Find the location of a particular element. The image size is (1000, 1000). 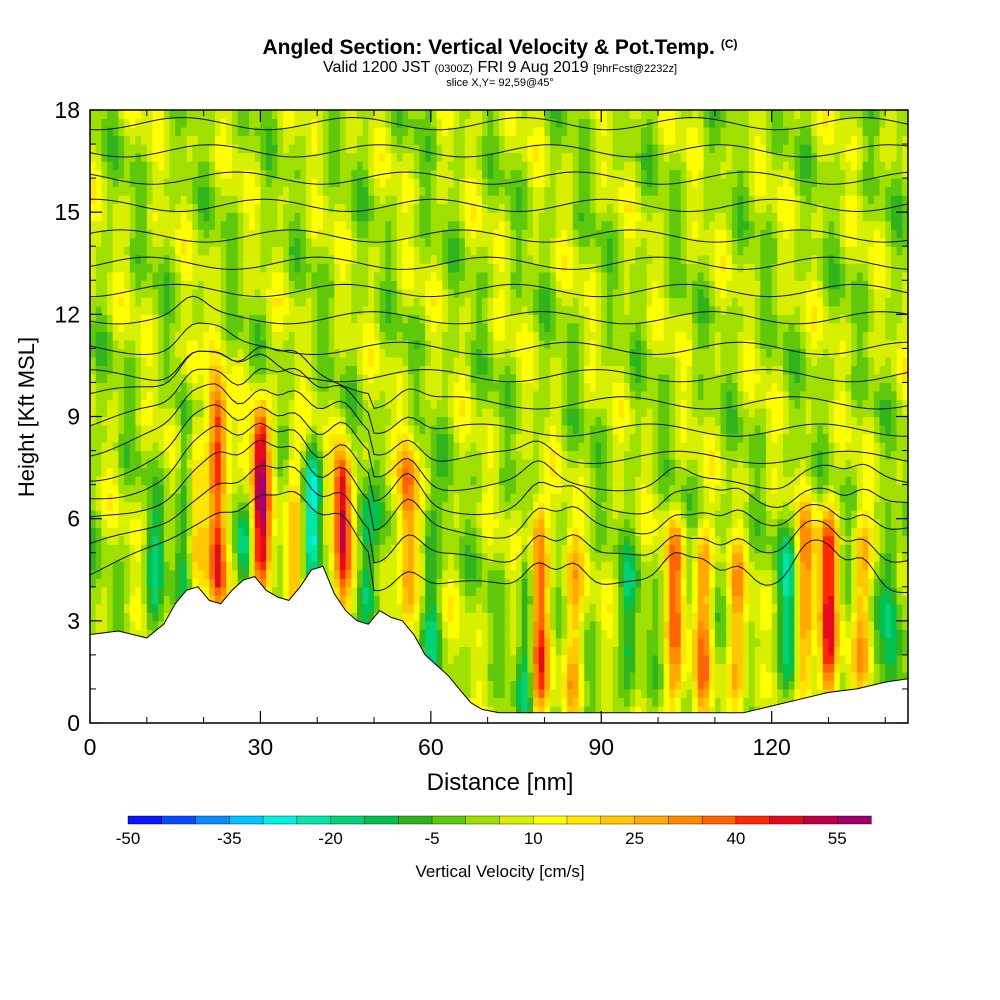

slice-info: slice X,Y= 92,59@45° is located at coordinates (500, 83).